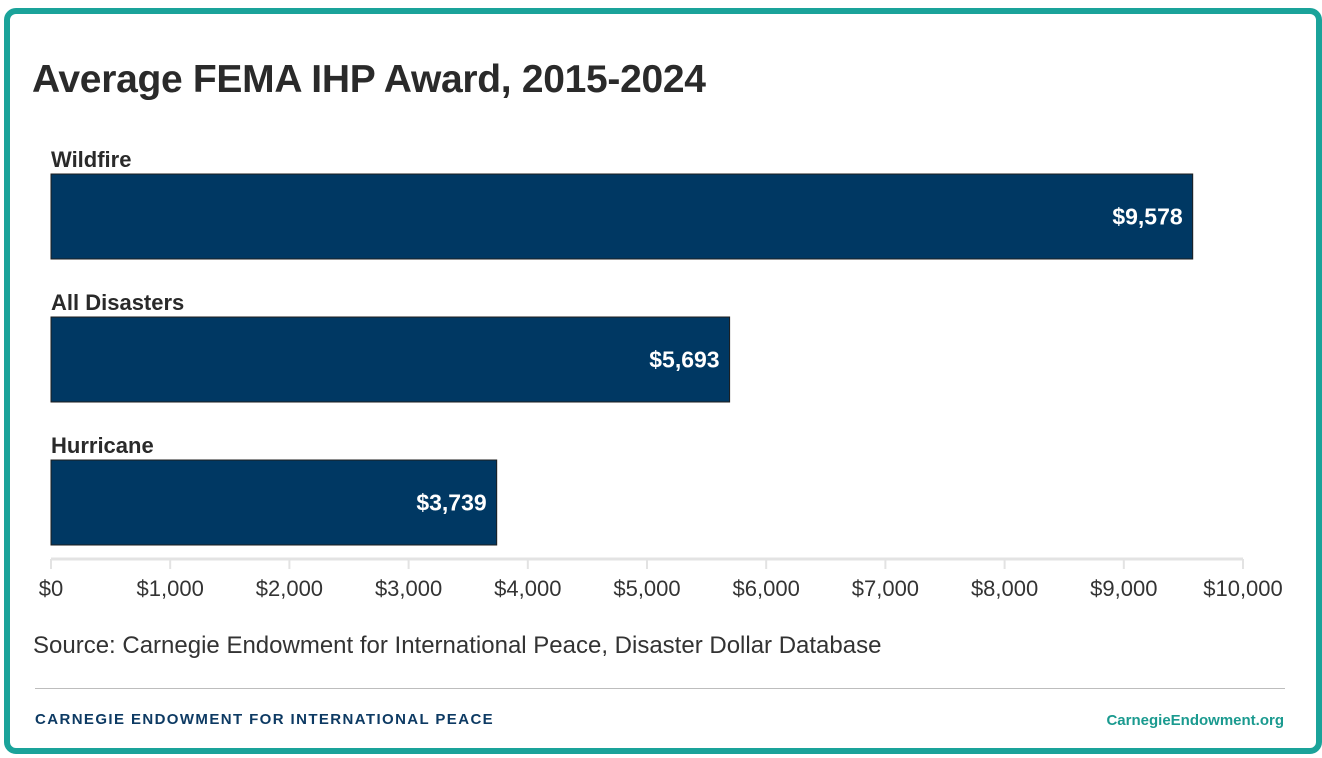 This screenshot has height=758, width=1322. Describe the element at coordinates (390, 359) in the screenshot. I see `bar-all-disasters` at that location.